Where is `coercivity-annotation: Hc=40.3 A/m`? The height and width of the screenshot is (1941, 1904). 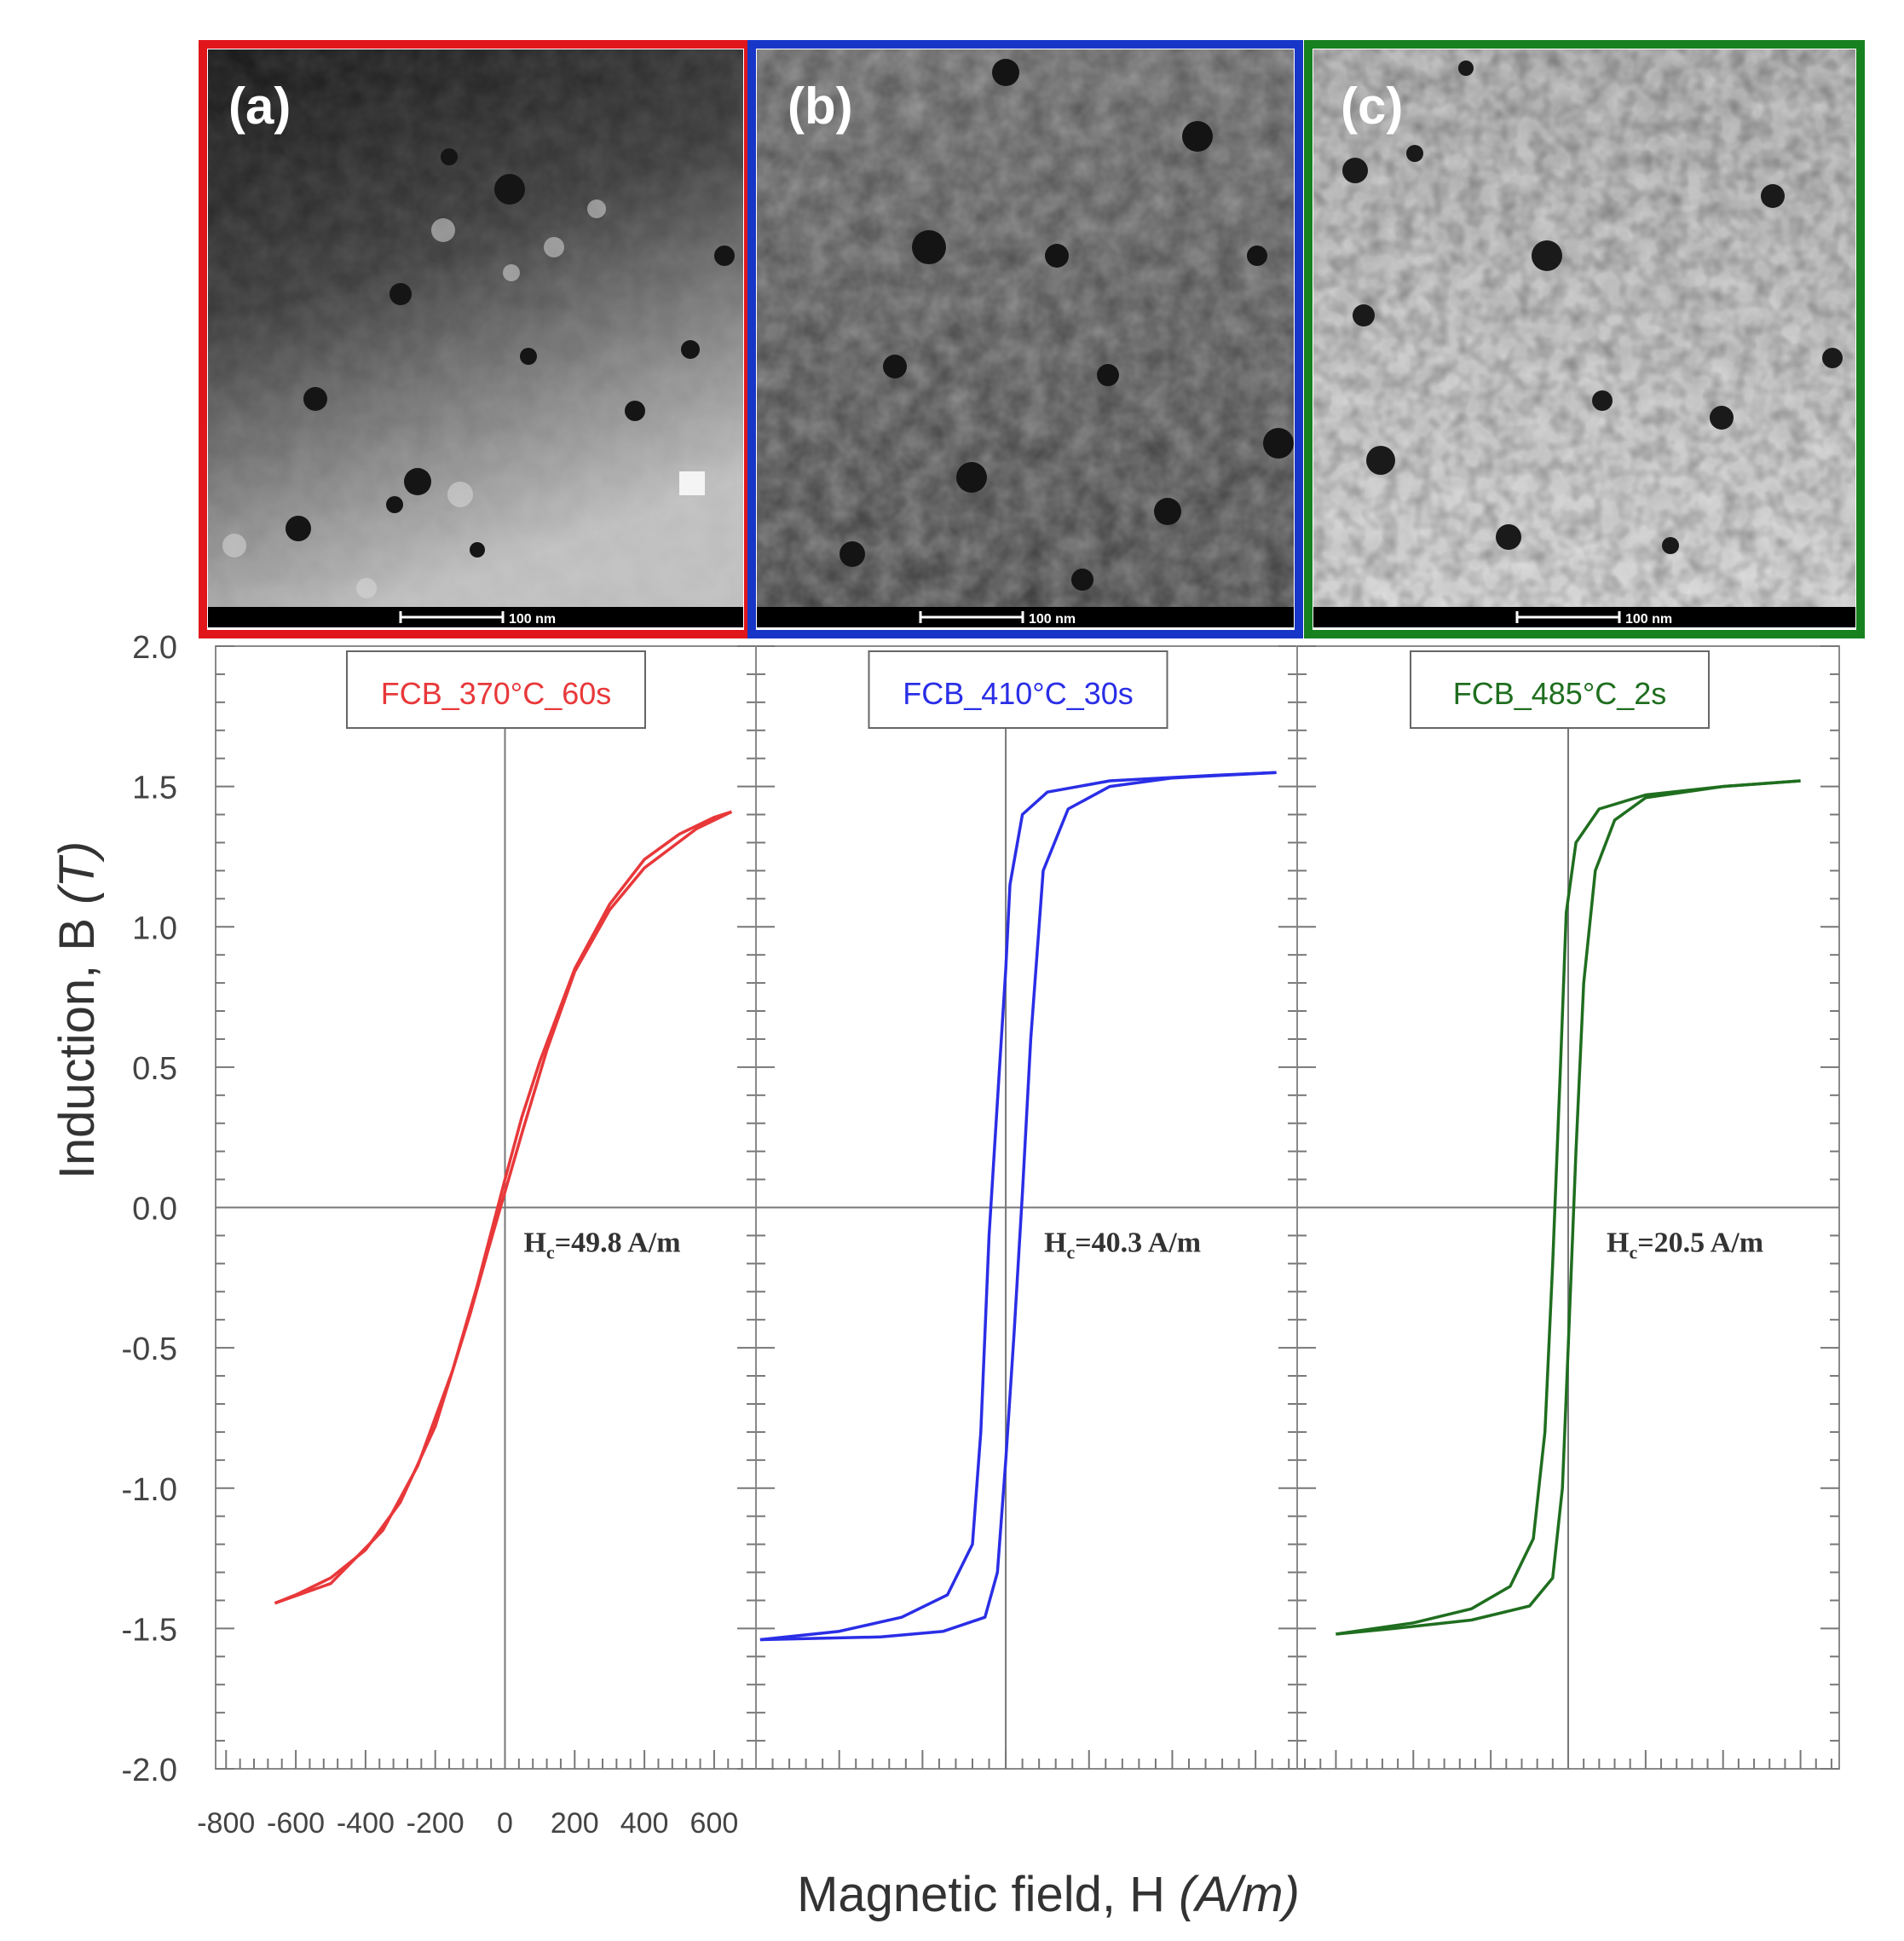 coercivity-annotation: Hc=40.3 A/m is located at coordinates (1122, 1246).